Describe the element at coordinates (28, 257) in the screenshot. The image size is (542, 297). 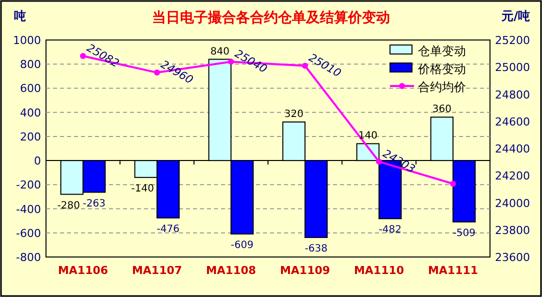
I see `y-tick-label: -800` at that location.